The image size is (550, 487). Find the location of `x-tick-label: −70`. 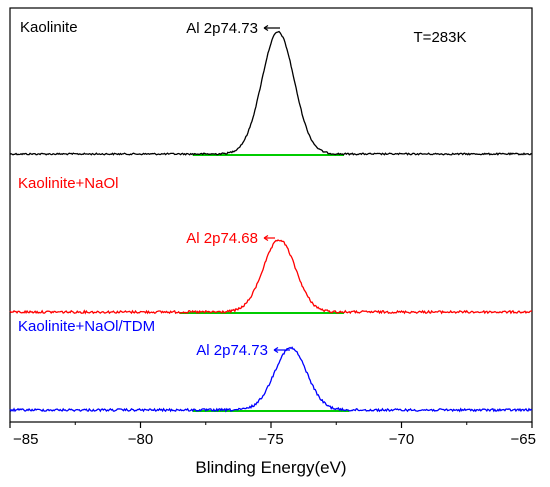

x-tick-label: −70 is located at coordinates (401, 439).